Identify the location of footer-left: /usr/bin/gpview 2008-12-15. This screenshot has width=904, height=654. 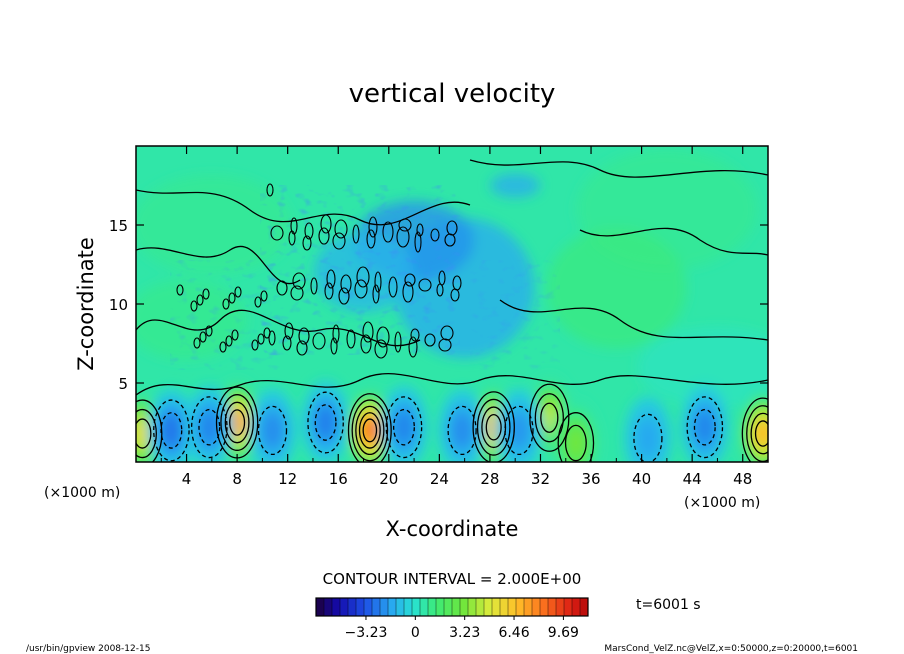
(88, 649).